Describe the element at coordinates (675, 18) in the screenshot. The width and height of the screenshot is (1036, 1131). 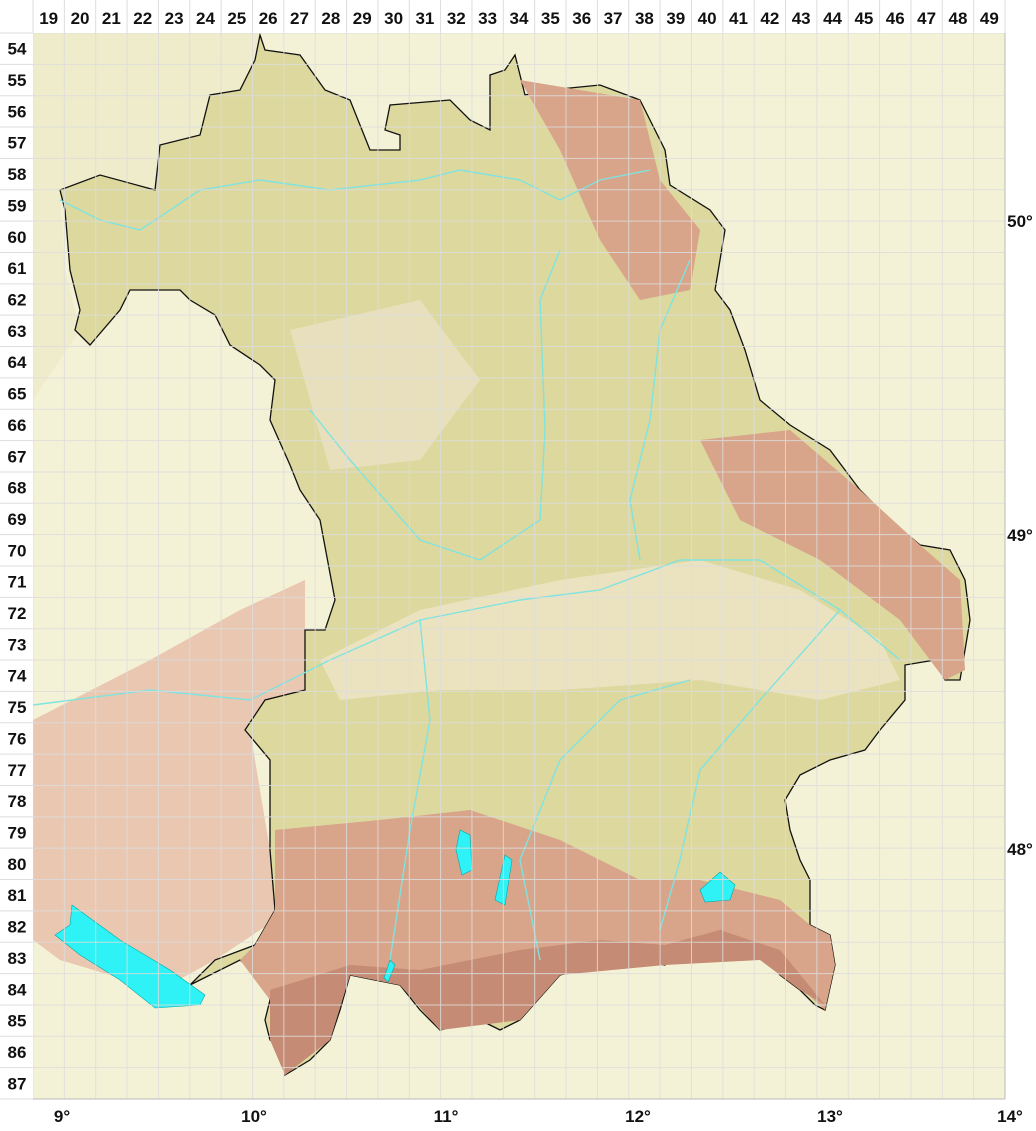
I see `column-label: 39` at that location.